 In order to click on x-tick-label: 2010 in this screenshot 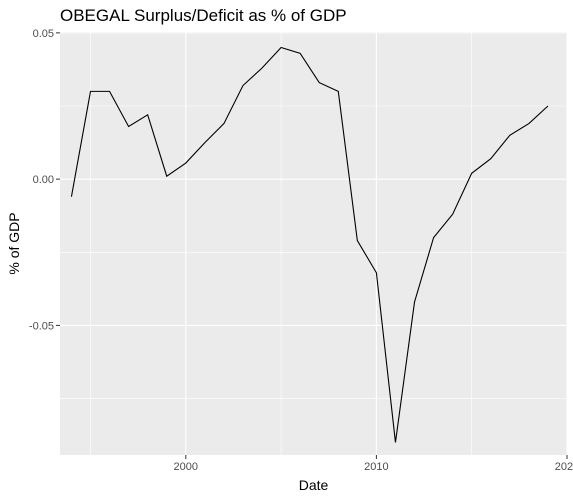, I will do `click(376, 467)`.